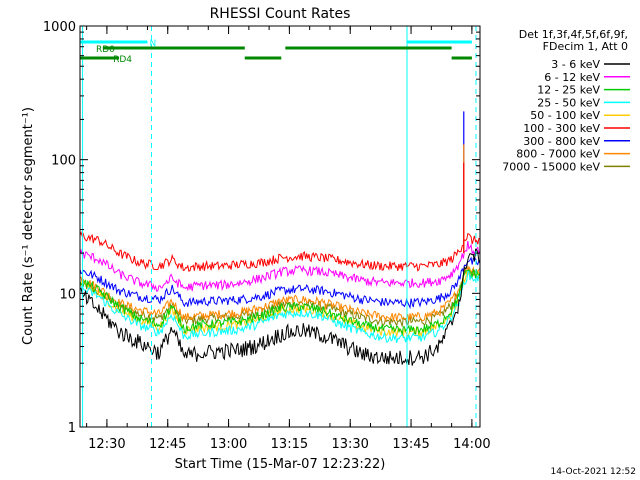 The height and width of the screenshot is (480, 640). Describe the element at coordinates (105, 50) in the screenshot. I see `state-label-rd0: RD0` at that location.